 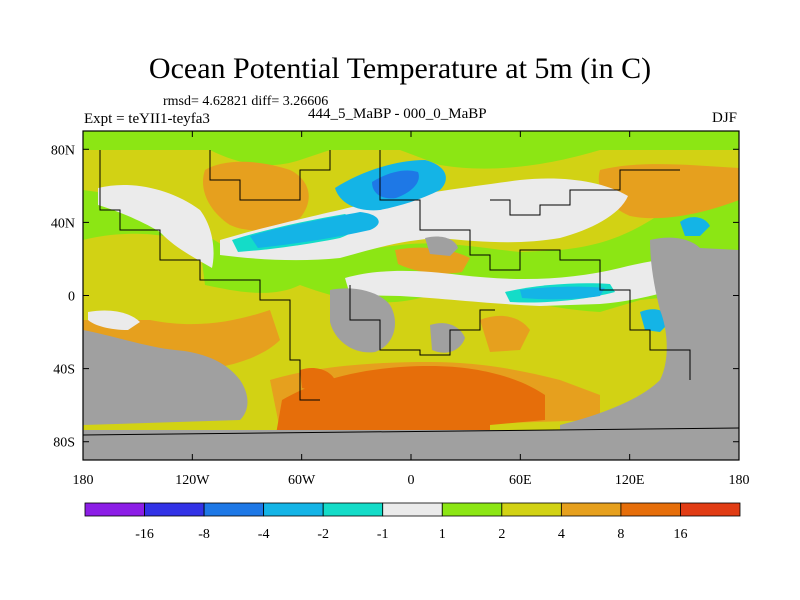 What do you see at coordinates (264, 534) in the screenshot?
I see `colorbar-label: -4` at bounding box center [264, 534].